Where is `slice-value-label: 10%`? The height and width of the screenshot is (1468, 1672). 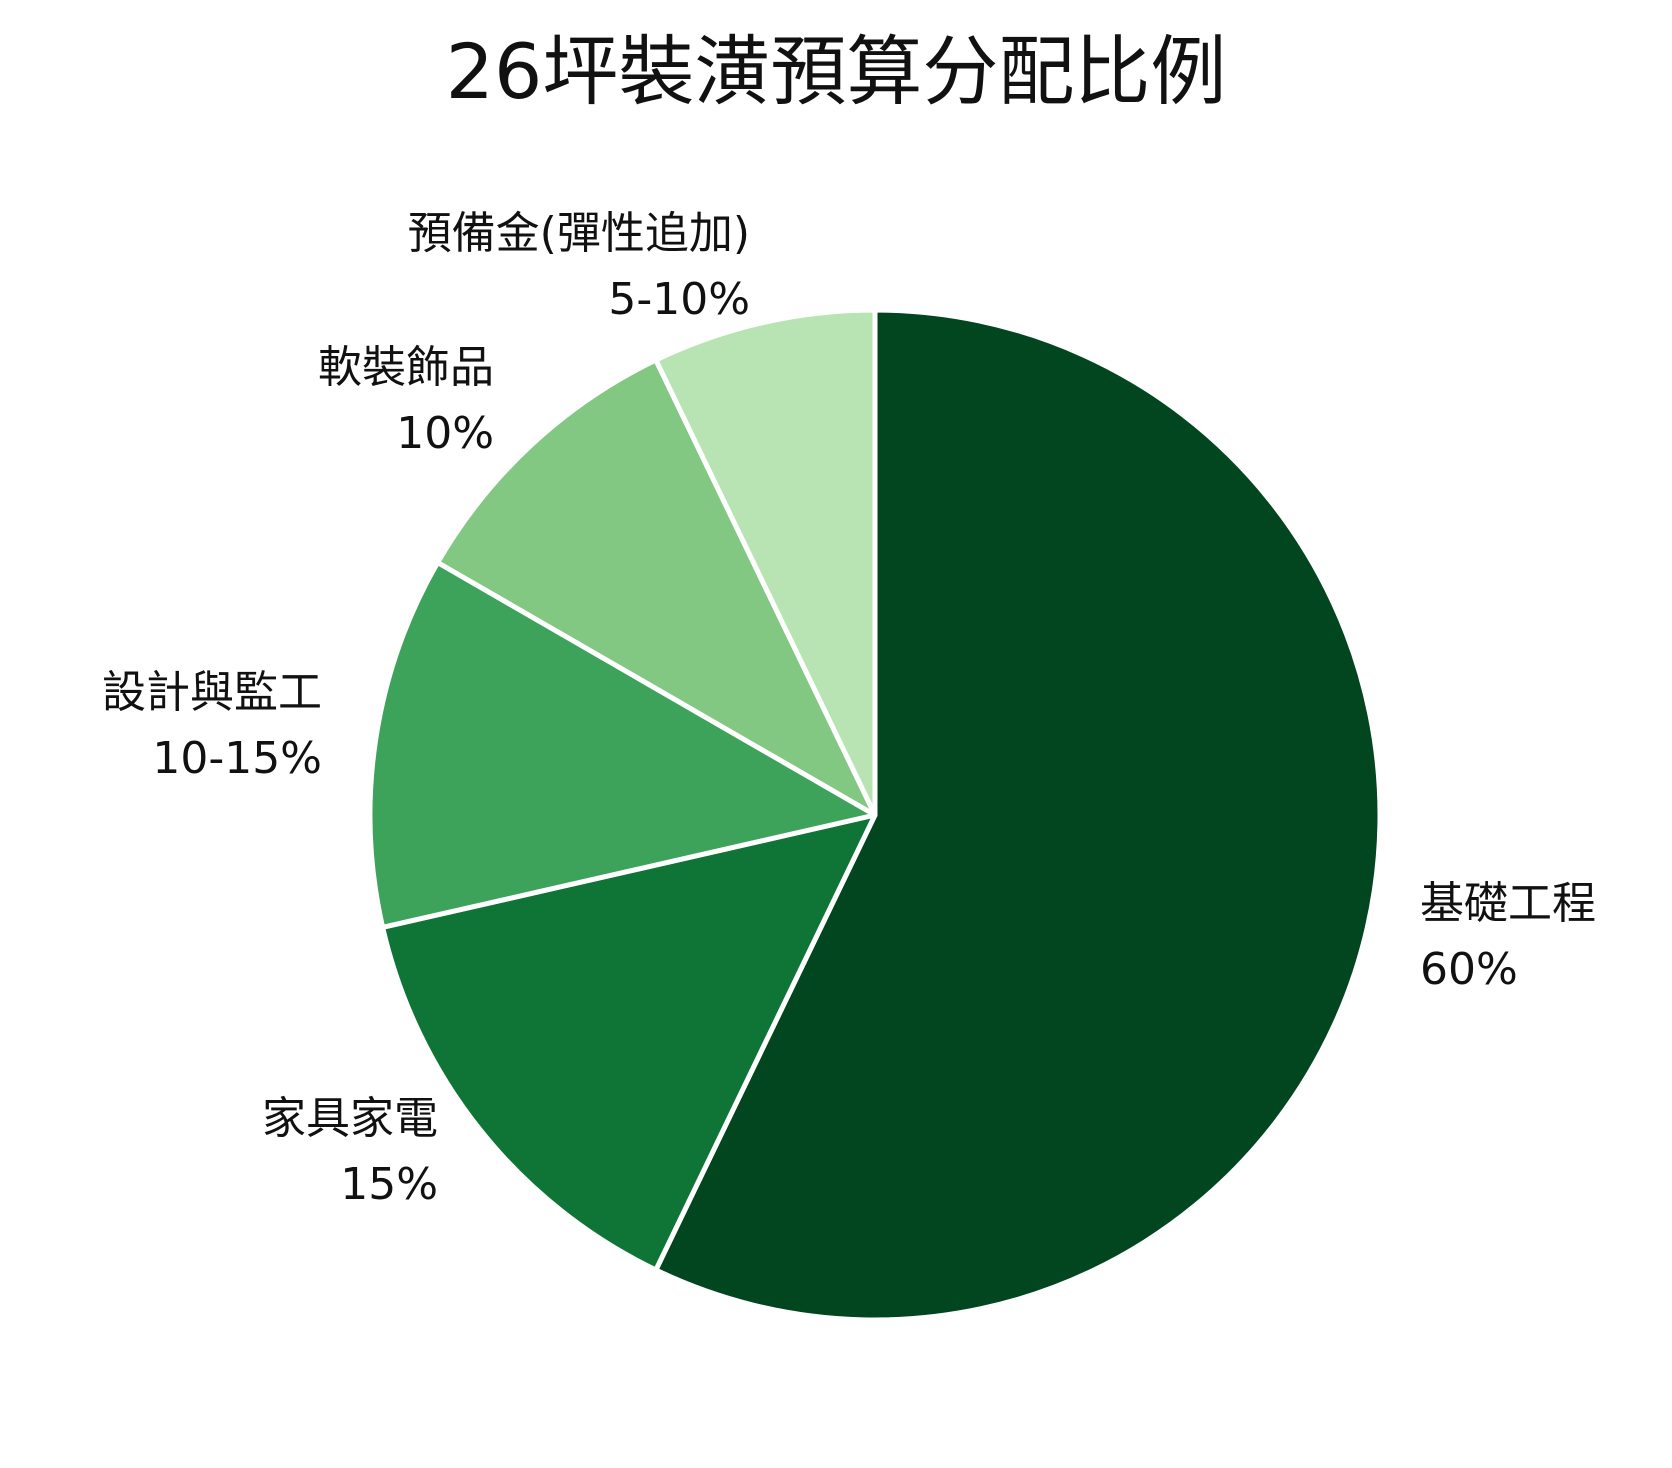
slice-value-label: 10% is located at coordinates (445, 433).